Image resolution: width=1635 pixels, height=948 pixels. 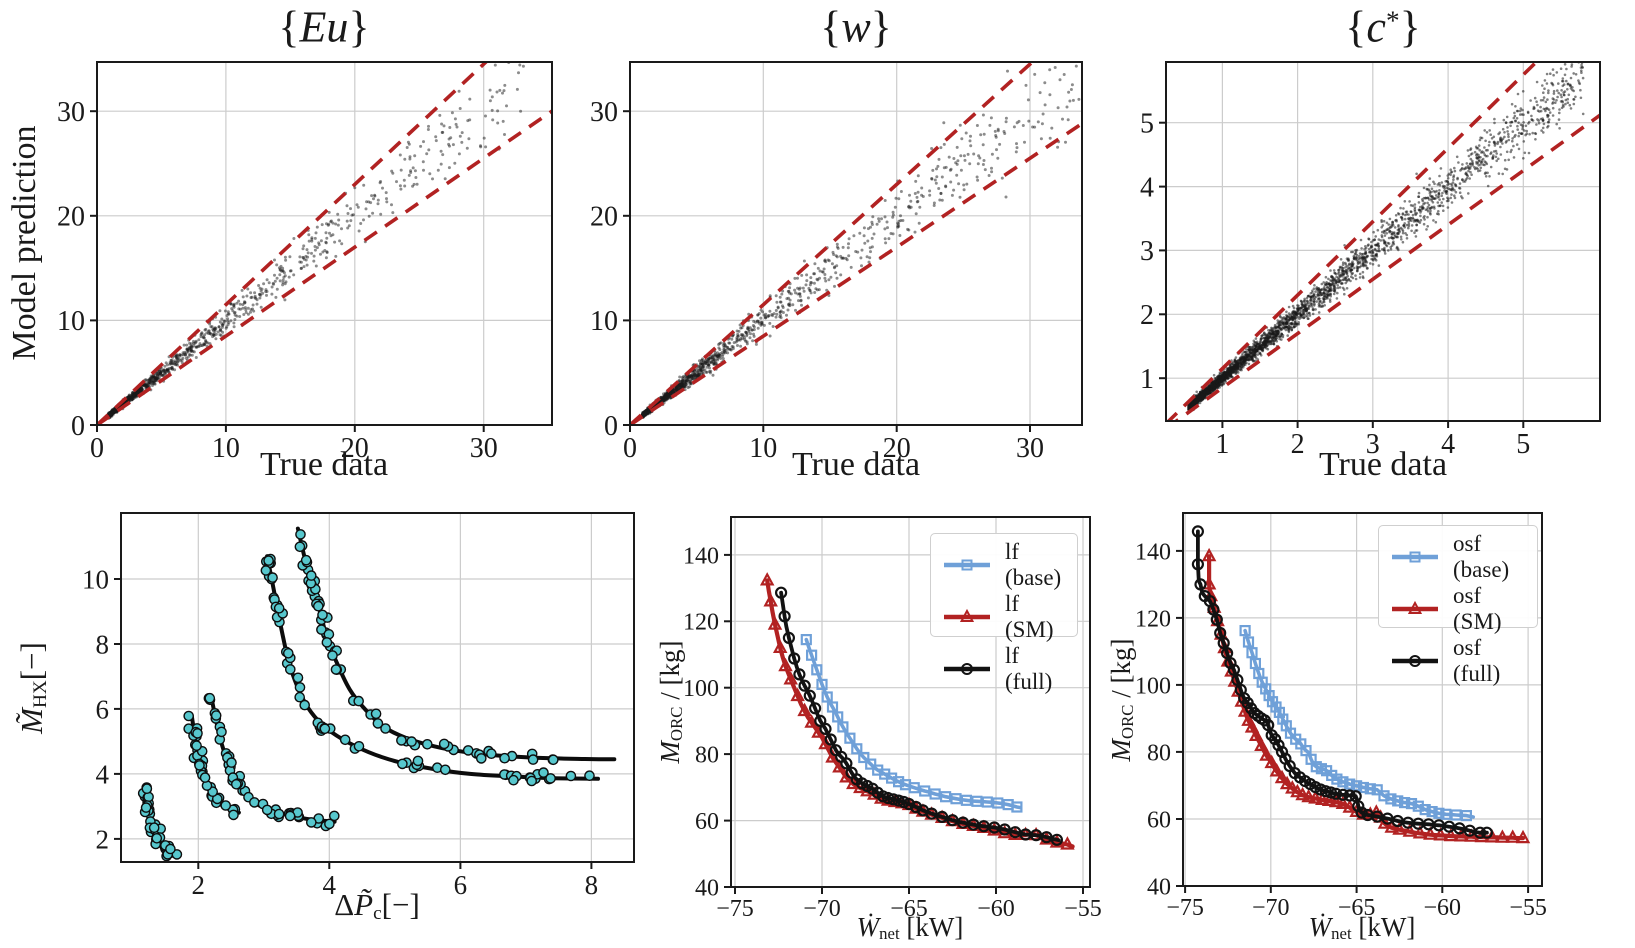 What do you see at coordinates (1383, 464) in the screenshot?
I see `x-axis-label-true-data-cstar: True data` at bounding box center [1383, 464].